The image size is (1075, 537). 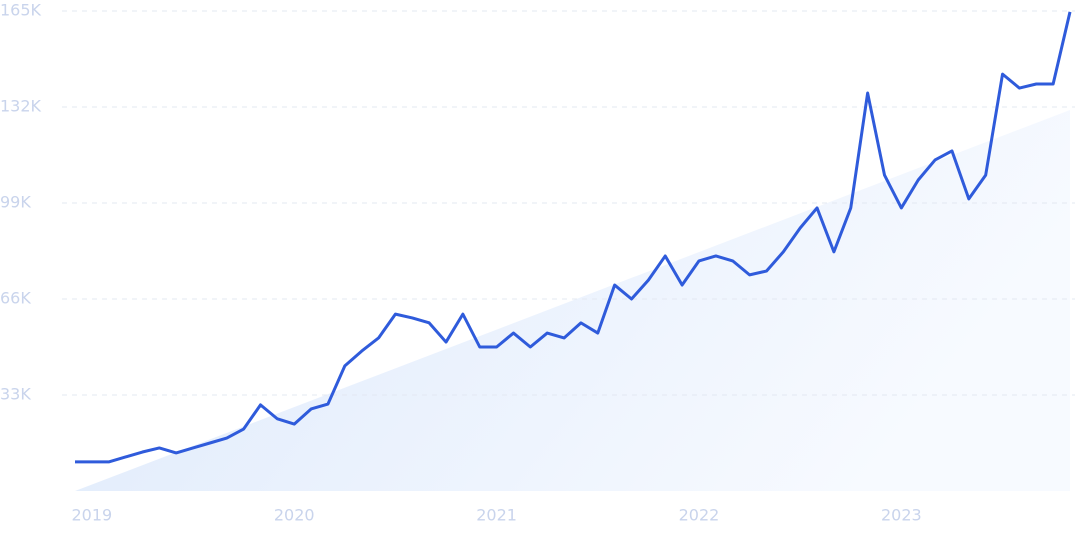 What do you see at coordinates (21, 10) in the screenshot?
I see `y-tick-label: 165K` at bounding box center [21, 10].